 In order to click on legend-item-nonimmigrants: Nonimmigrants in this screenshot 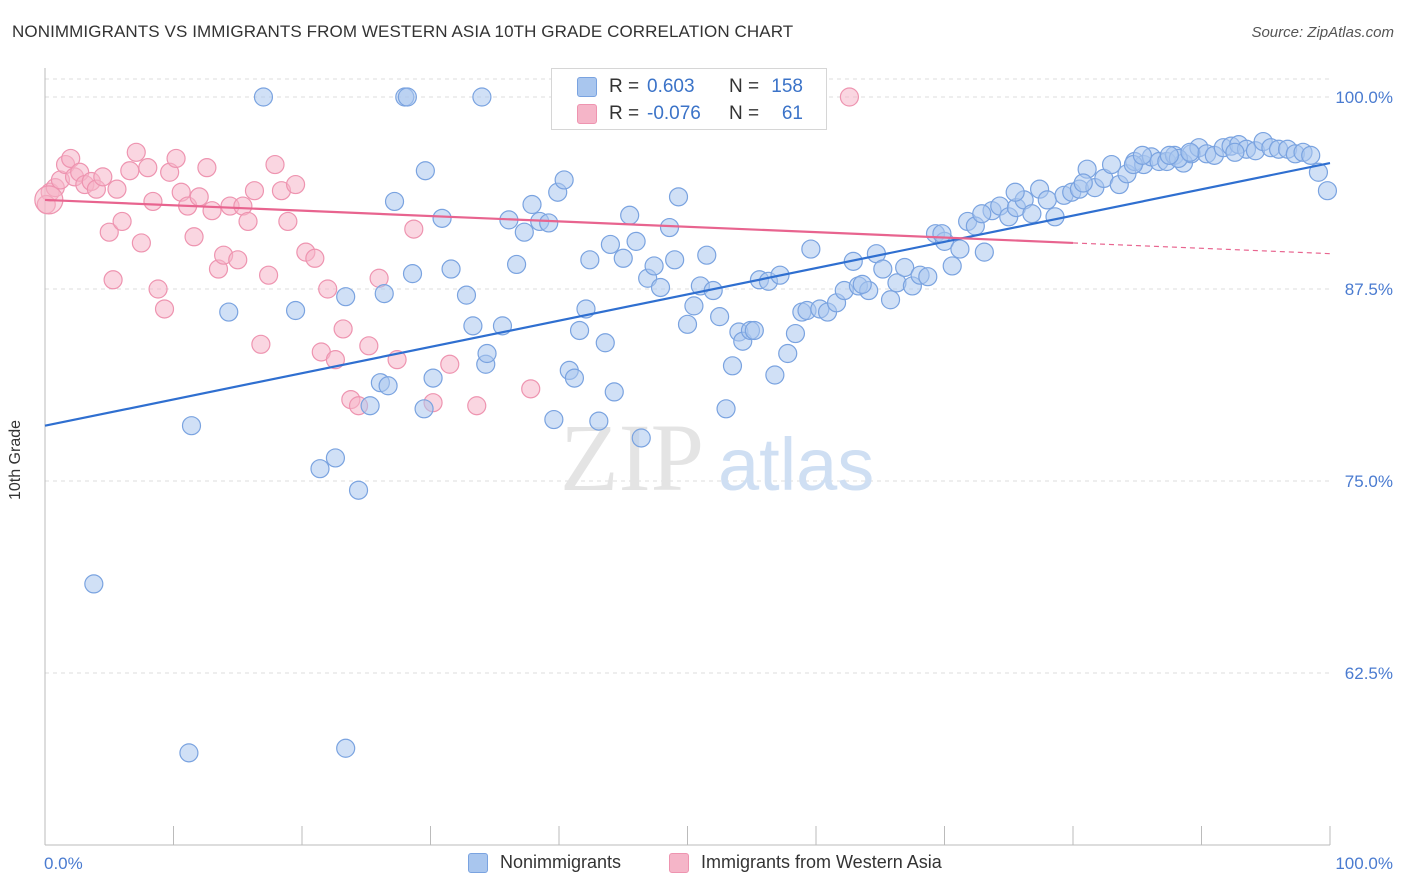, I will do `click(544, 862)`.